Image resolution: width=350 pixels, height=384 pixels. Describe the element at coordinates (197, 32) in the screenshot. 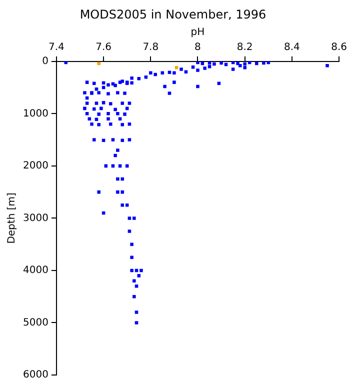

I see `x-axis-title: pH` at that location.